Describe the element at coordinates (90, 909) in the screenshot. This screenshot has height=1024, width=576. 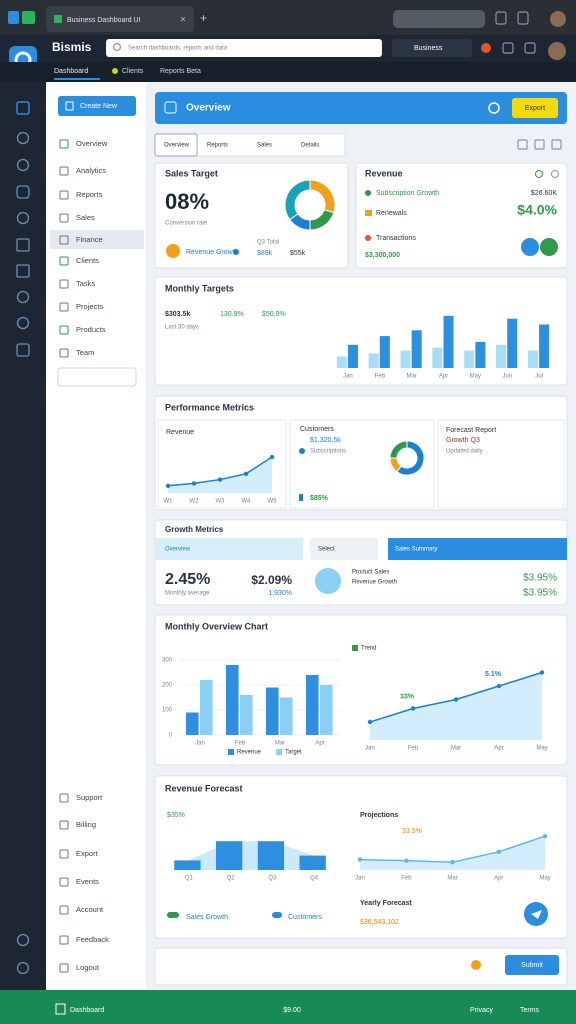
I see `menu-item: Account` at that location.